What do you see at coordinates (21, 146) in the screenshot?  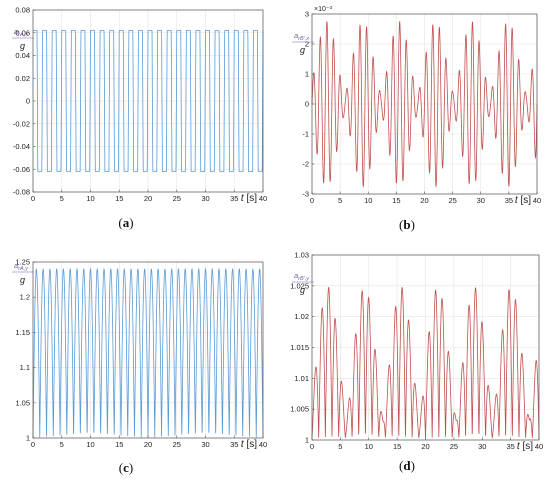 I see `y-tick-label: -0.04` at bounding box center [21, 146].